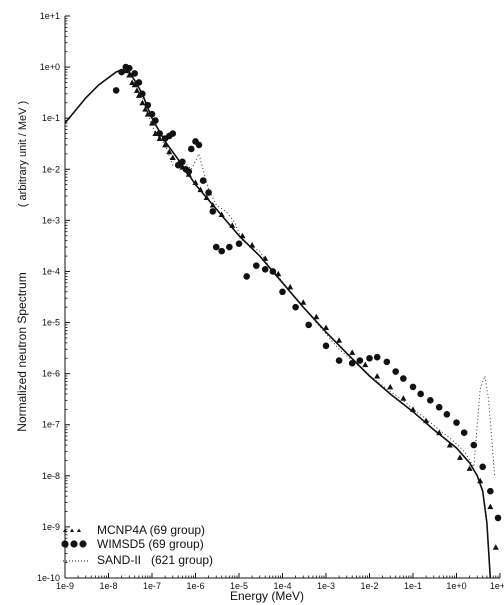 Image resolution: width=504 pixels, height=605 pixels. What do you see at coordinates (326, 586) in the screenshot?
I see `x-tick-label: 1e-3` at bounding box center [326, 586].